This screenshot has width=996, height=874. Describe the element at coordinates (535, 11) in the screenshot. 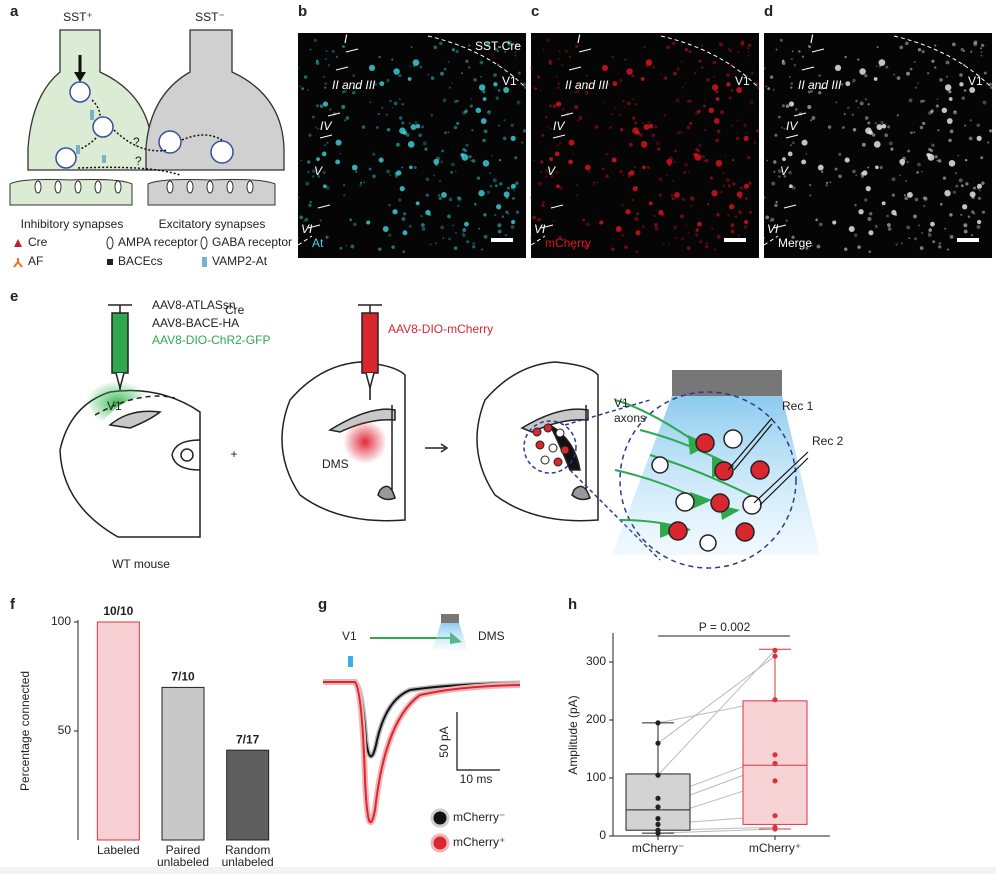

I see `panel-label: c` at that location.